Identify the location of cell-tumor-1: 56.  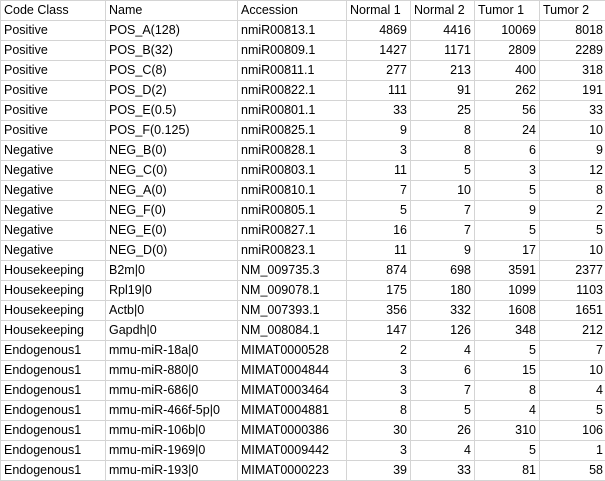
(507, 110).